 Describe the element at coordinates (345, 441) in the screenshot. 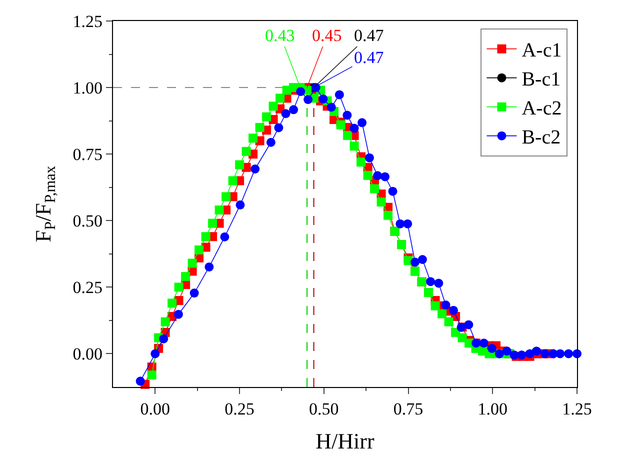

I see `x-axis-title: H/Hirr` at that location.